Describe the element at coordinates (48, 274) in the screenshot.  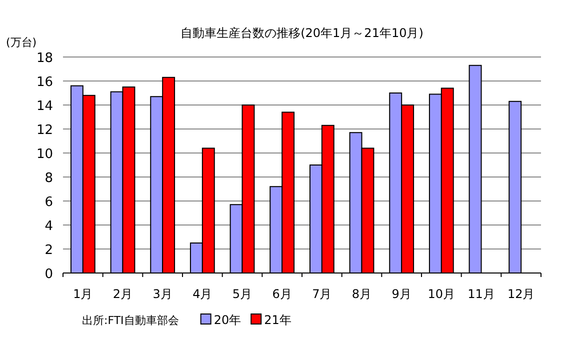
I see `y-tick-label: 0` at that location.